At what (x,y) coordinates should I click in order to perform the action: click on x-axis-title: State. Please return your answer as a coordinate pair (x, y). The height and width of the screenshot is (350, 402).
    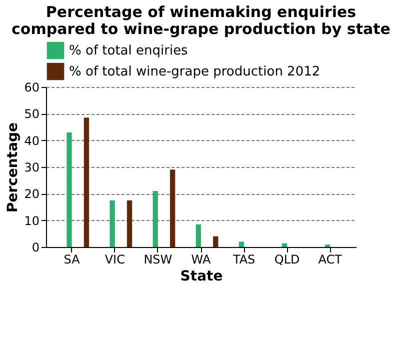
    Looking at the image, I should click on (201, 276).